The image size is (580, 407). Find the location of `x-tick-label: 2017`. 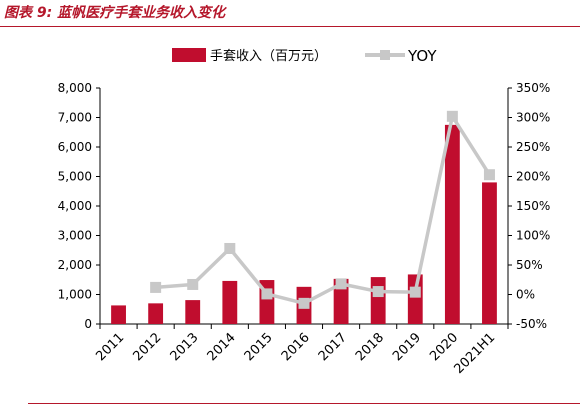

x-tick-label: 2017 is located at coordinates (333, 347).